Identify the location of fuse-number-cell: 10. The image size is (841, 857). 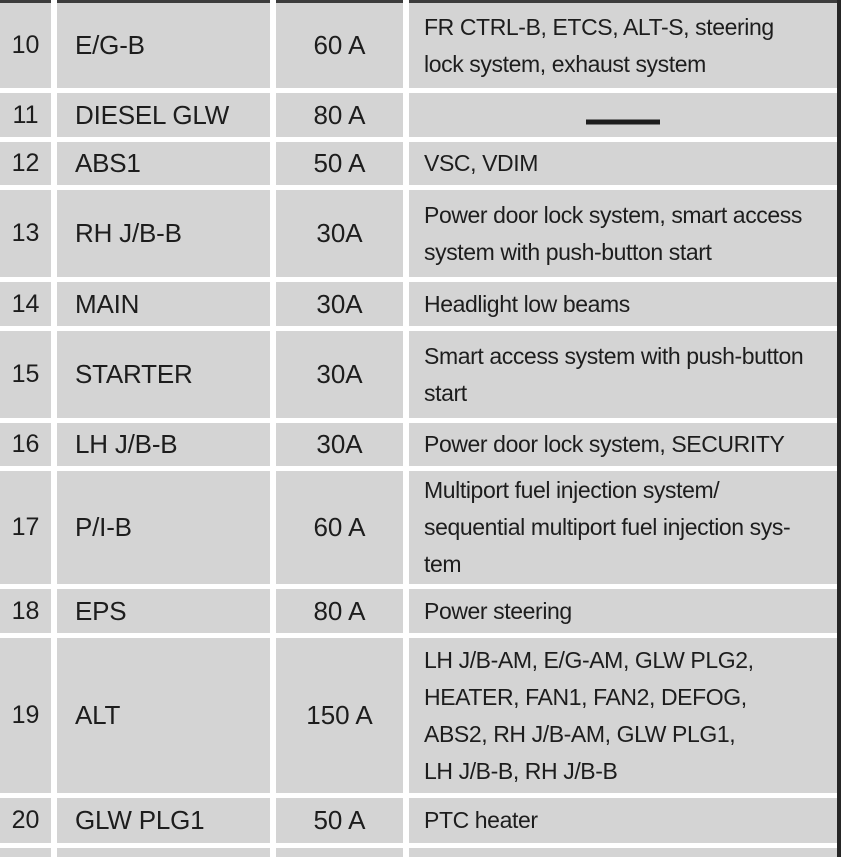
(25, 45).